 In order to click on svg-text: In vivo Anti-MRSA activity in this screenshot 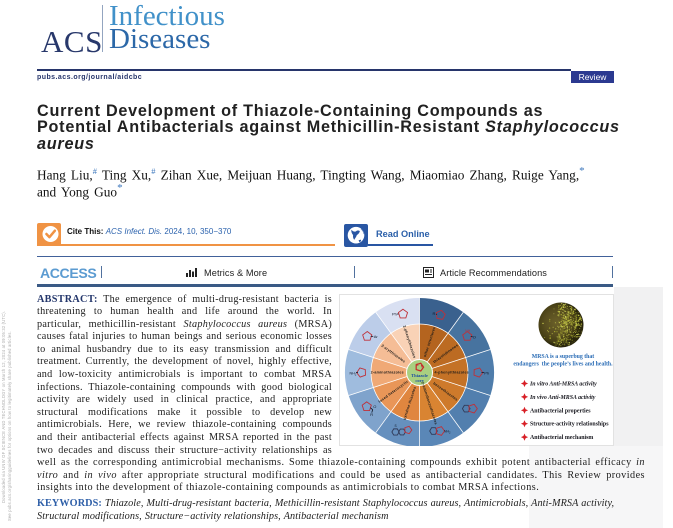, I will do `click(562, 398)`.